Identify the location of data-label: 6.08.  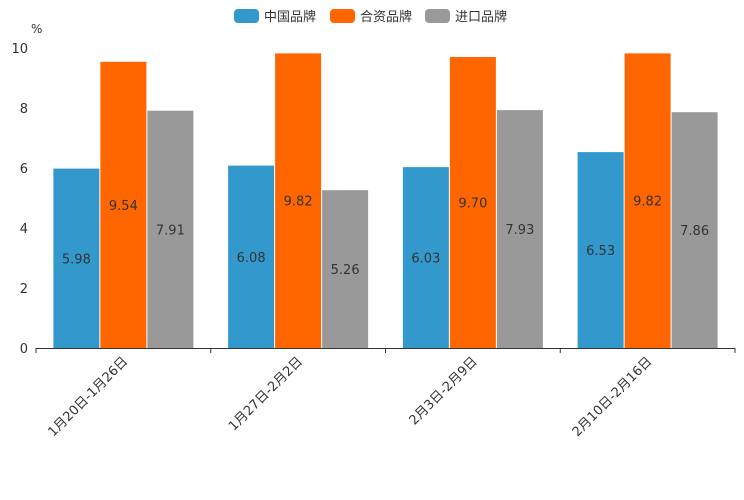
(251, 258).